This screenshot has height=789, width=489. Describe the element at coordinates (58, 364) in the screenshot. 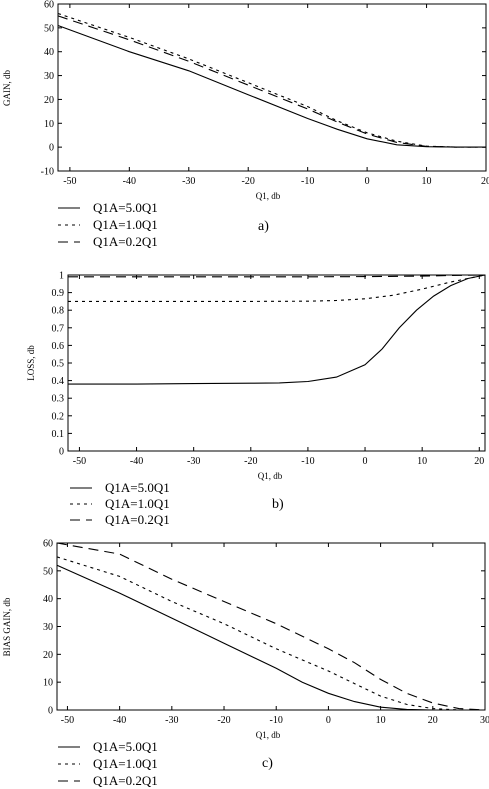

I see `y-tick-label: 0.5` at that location.